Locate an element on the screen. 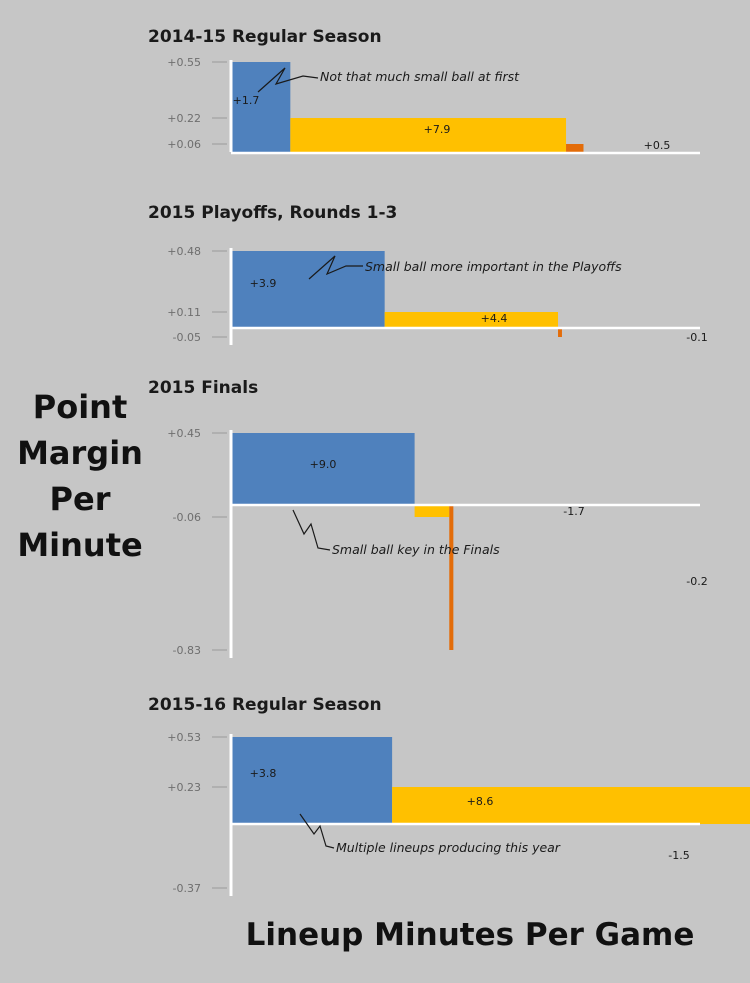 Image resolution: width=750 pixels, height=983 pixels. annotation-text: Small ball key in the Finals is located at coordinates (416, 549).